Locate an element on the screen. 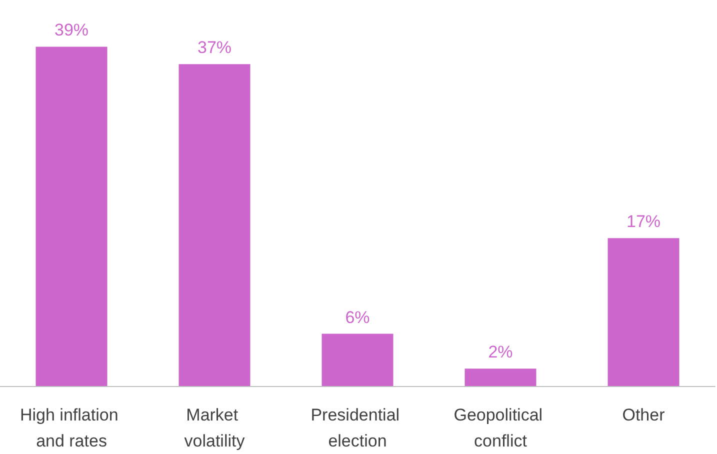  x-tick-label: Market volatility is located at coordinates (215, 428).